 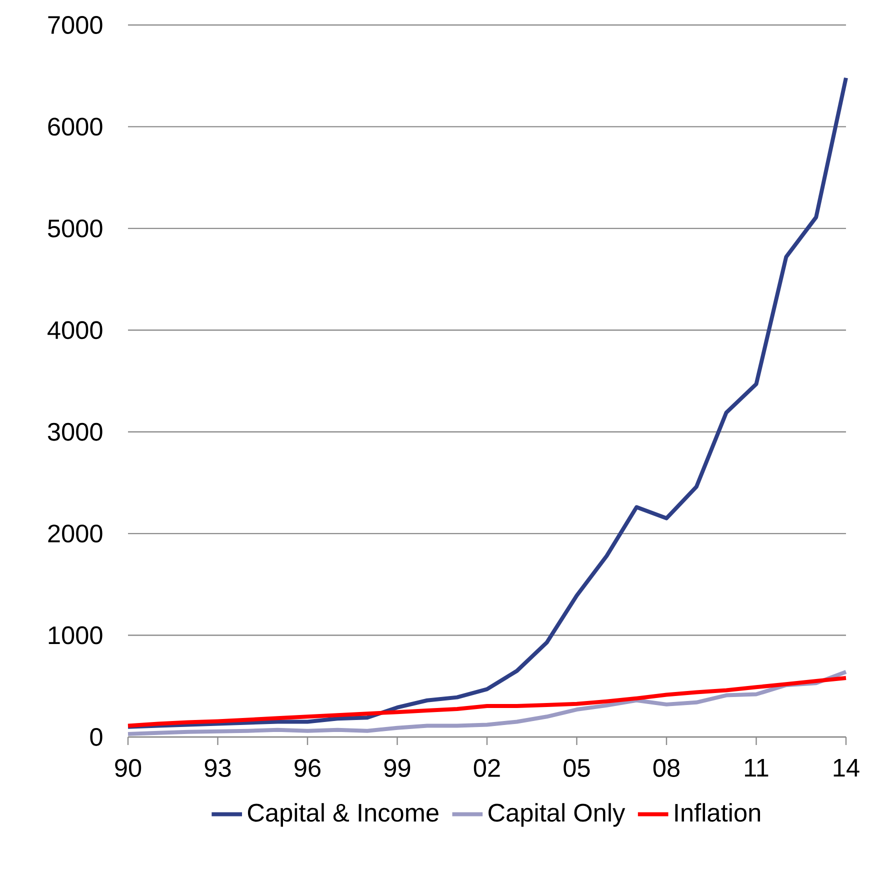 What do you see at coordinates (75, 330) in the screenshot?
I see `y-tick-label: 4000` at bounding box center [75, 330].